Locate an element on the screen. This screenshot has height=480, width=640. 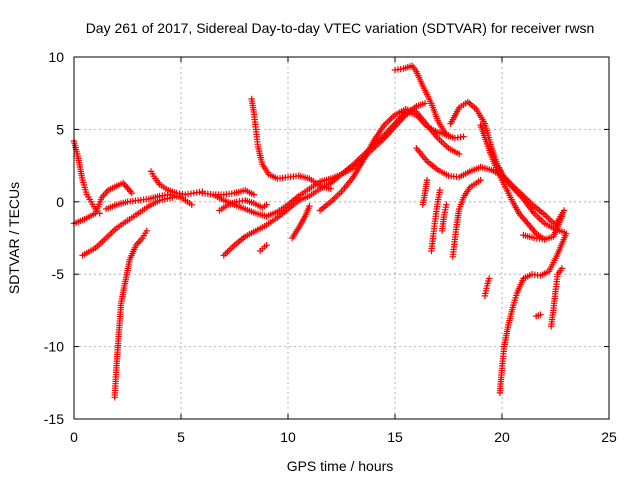
y-tick-label: -10 is located at coordinates (54, 347).